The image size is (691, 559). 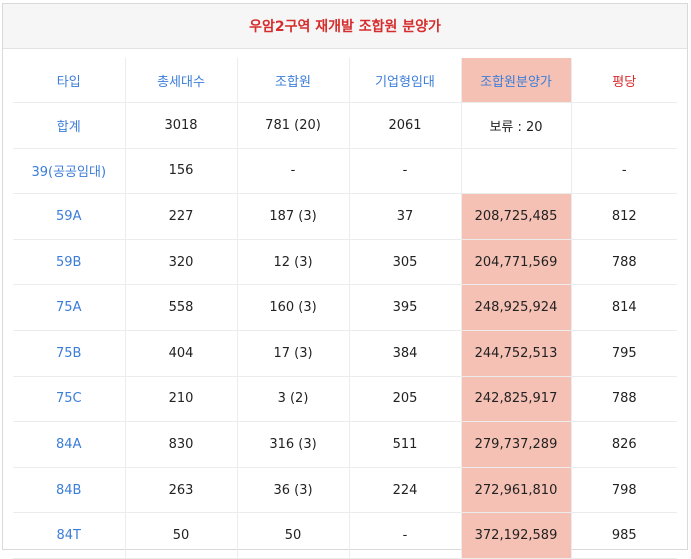 What do you see at coordinates (515, 216) in the screenshot?
I see `cell-member-price: 208,725,485` at bounding box center [515, 216].